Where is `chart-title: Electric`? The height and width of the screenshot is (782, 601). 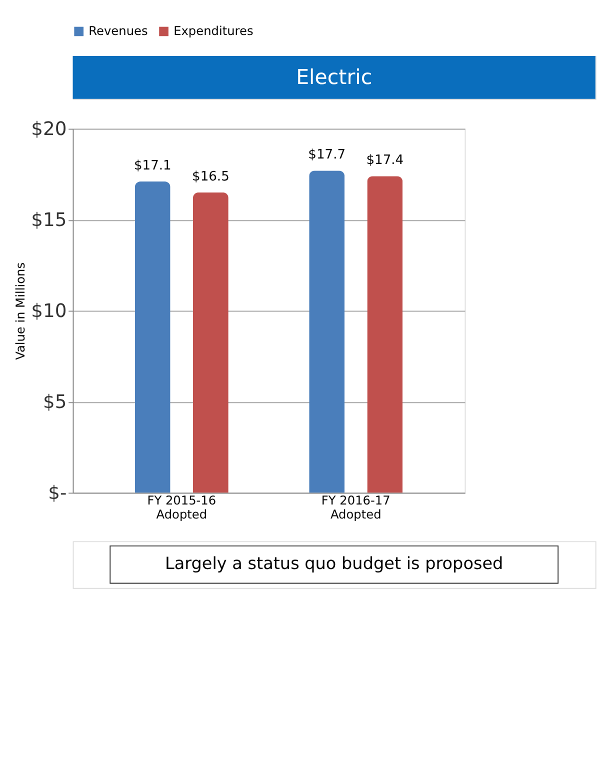 chart-title: Electric is located at coordinates (334, 76).